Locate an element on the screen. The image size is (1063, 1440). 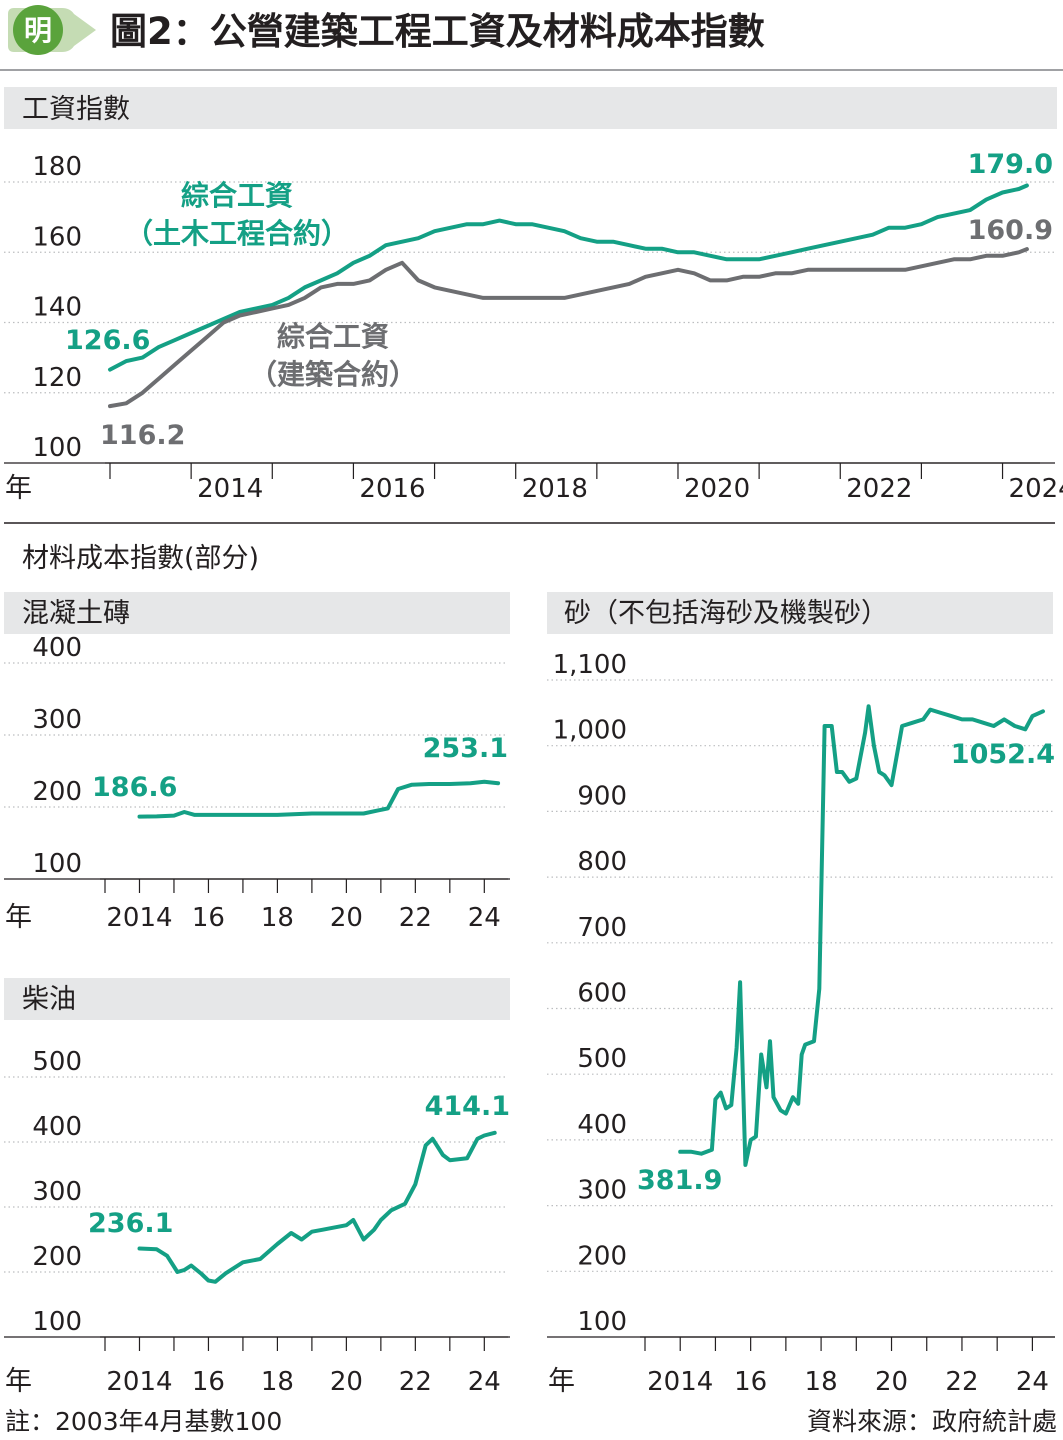
sand-ytick-label: 100 is located at coordinates (602, 1322).